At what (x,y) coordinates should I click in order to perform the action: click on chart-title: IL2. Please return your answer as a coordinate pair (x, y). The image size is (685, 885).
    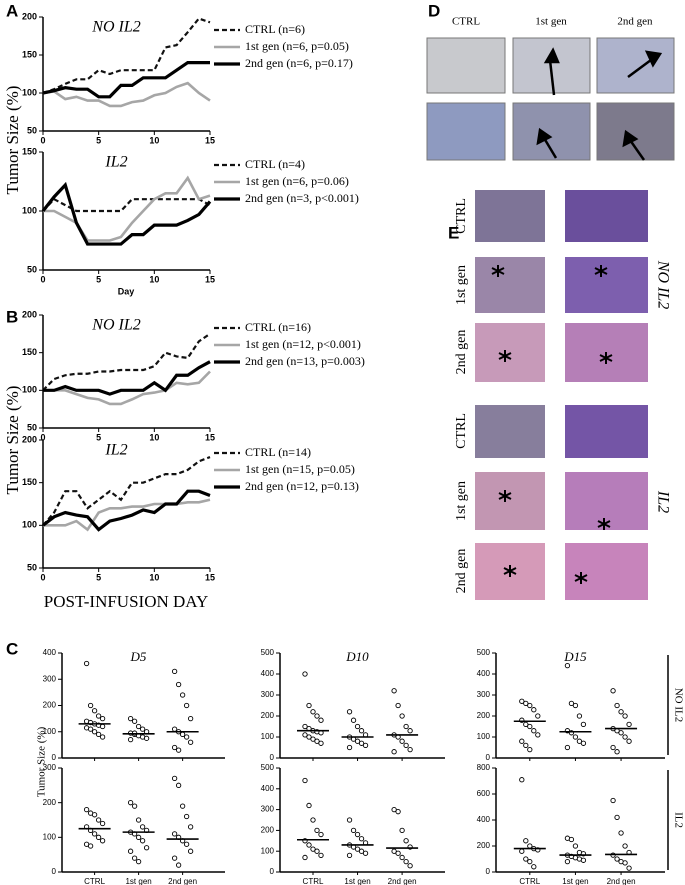
    Looking at the image, I should click on (115, 450).